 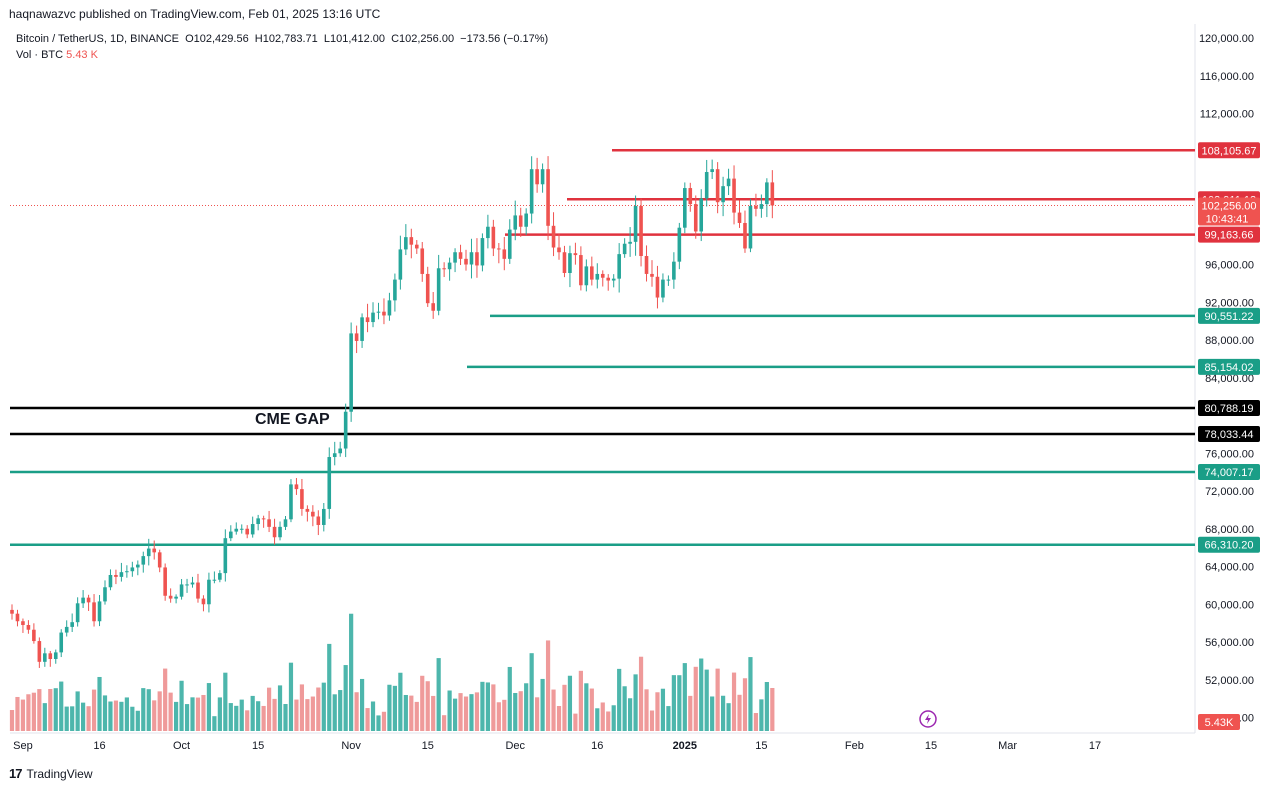 I want to click on time-tick-label: 16, so click(x=597, y=746).